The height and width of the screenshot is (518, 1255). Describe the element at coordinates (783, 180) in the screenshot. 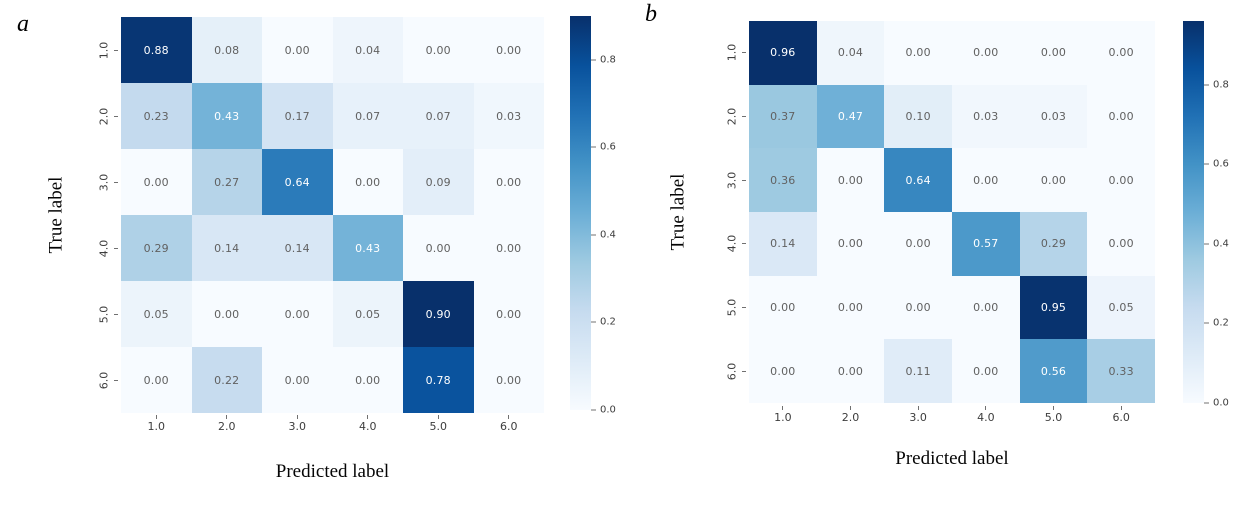

I see `heatmap-cell: 0.36` at that location.